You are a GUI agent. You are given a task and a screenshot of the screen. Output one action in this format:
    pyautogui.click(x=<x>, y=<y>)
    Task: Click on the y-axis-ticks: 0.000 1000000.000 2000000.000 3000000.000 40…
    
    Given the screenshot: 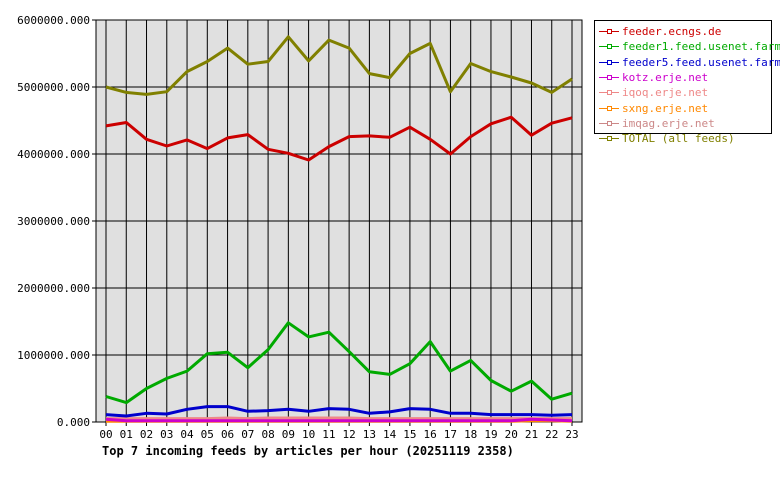 What is the action you would take?
    pyautogui.click(x=53, y=221)
    